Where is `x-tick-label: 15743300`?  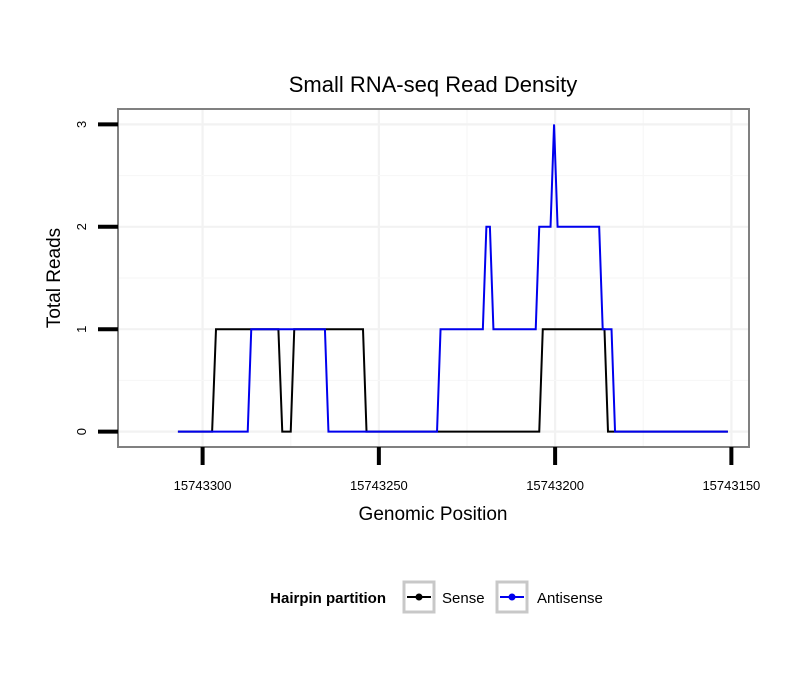
x-tick-label: 15743300 is located at coordinates (203, 485).